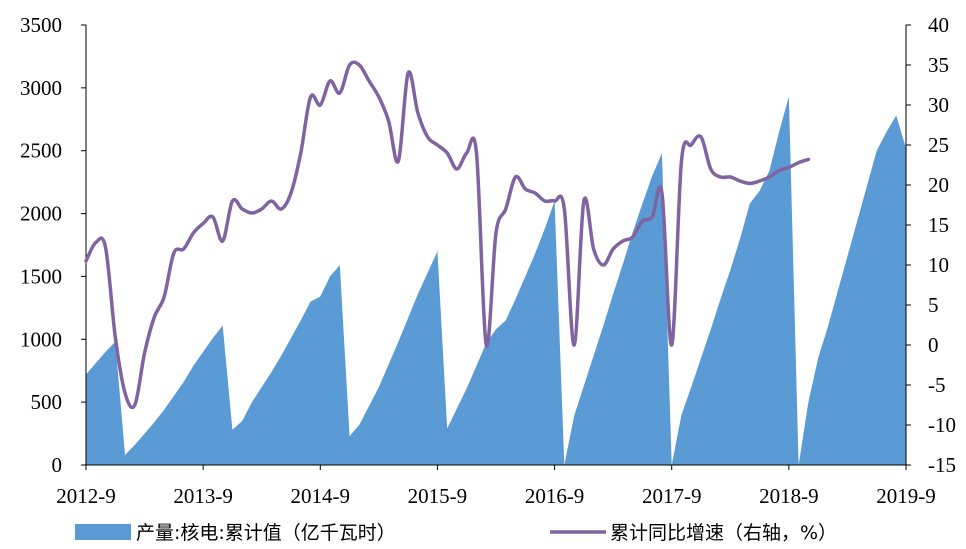  Describe the element at coordinates (938, 65) in the screenshot. I see `right-tick-label: 35` at that location.